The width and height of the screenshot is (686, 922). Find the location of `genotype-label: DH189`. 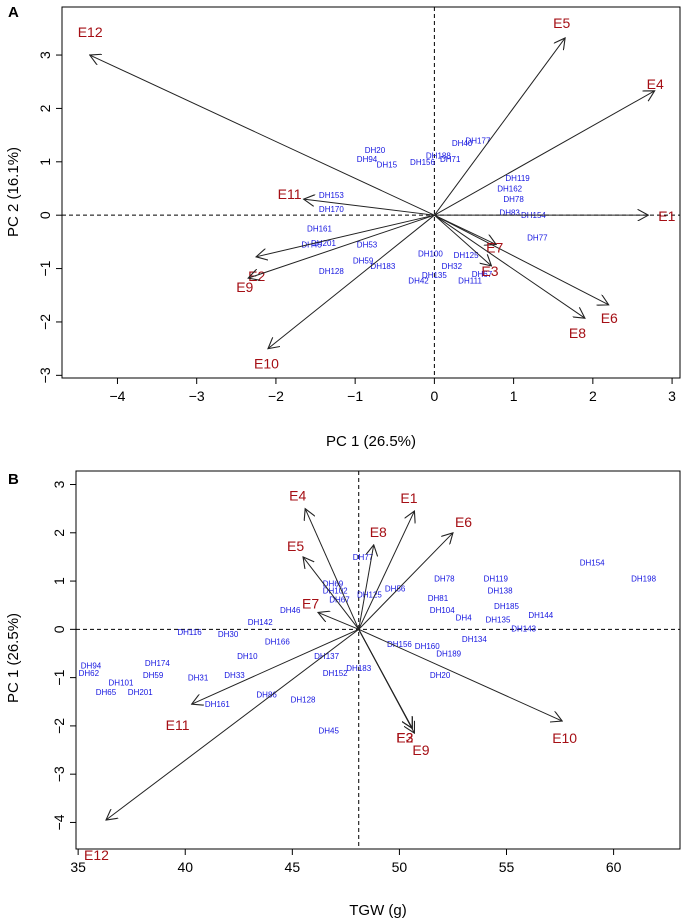

genotype-label: DH189 is located at coordinates (448, 653).